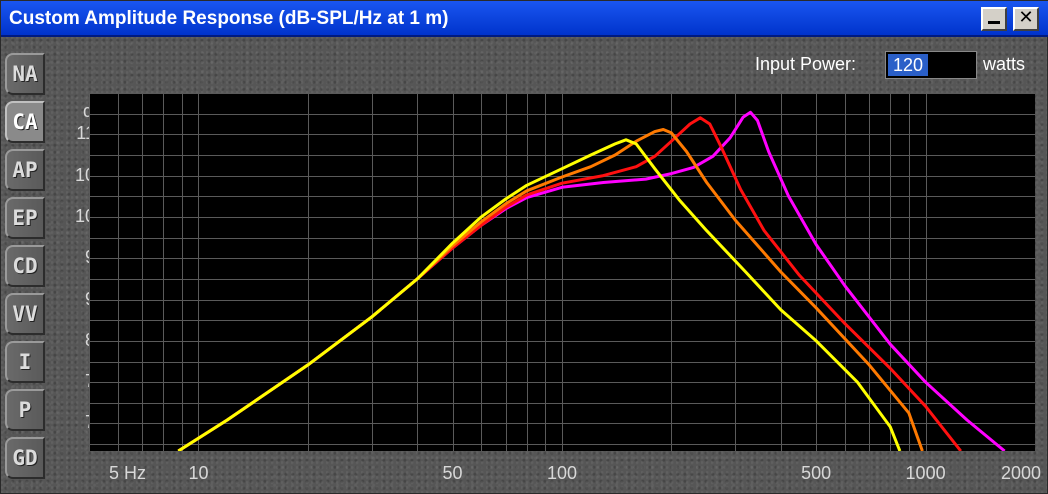  I want to click on tab-label: P, so click(25, 410).